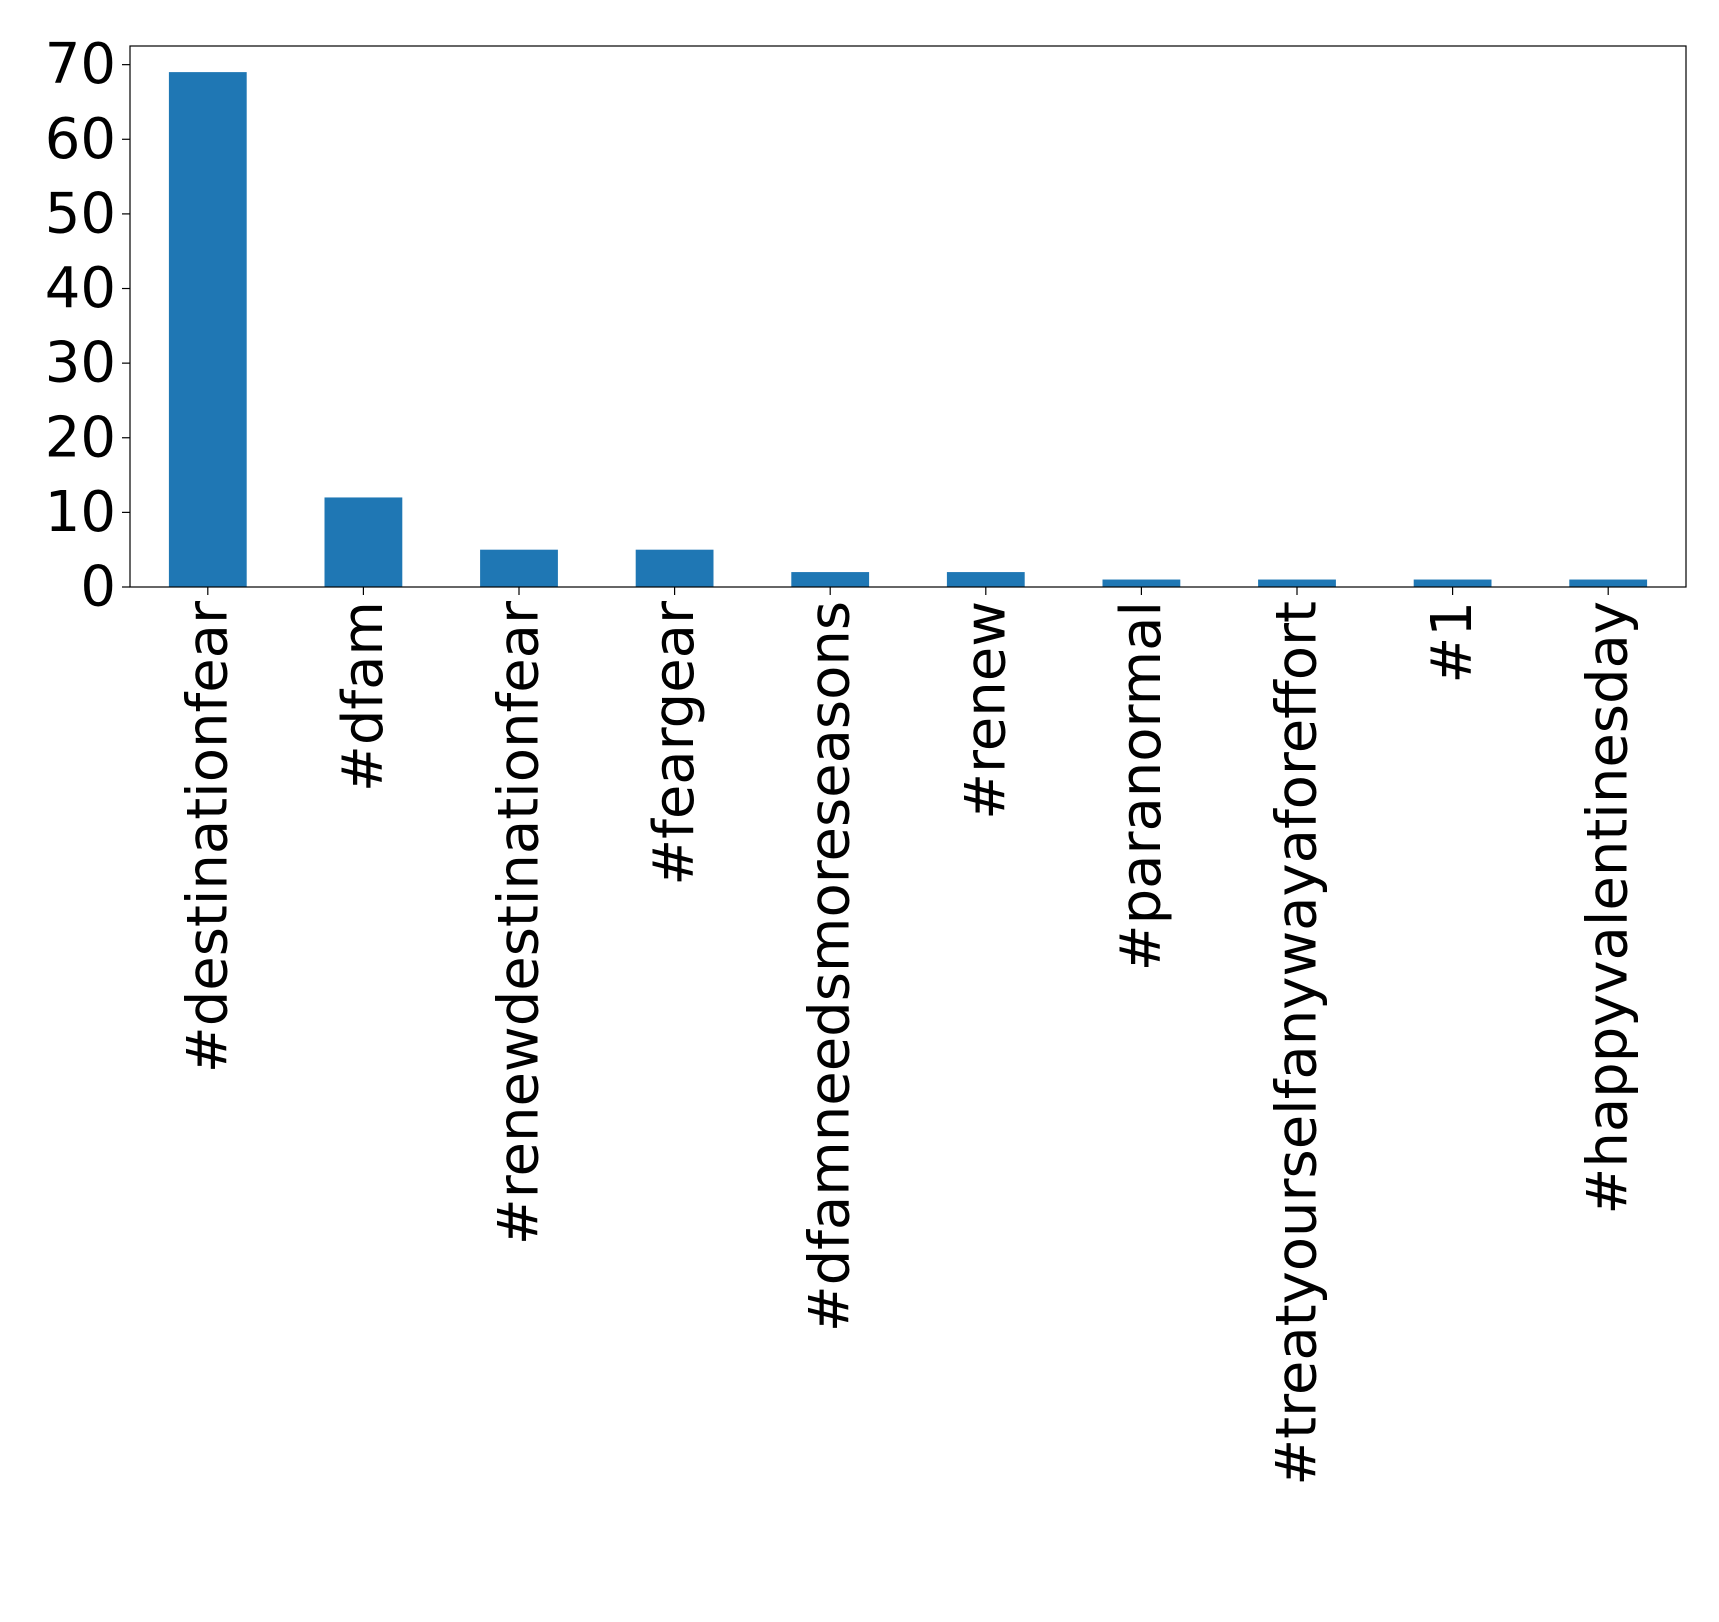 The image size is (1719, 1622). I want to click on x-tick-label-3: #feargear, so click(674, 743).